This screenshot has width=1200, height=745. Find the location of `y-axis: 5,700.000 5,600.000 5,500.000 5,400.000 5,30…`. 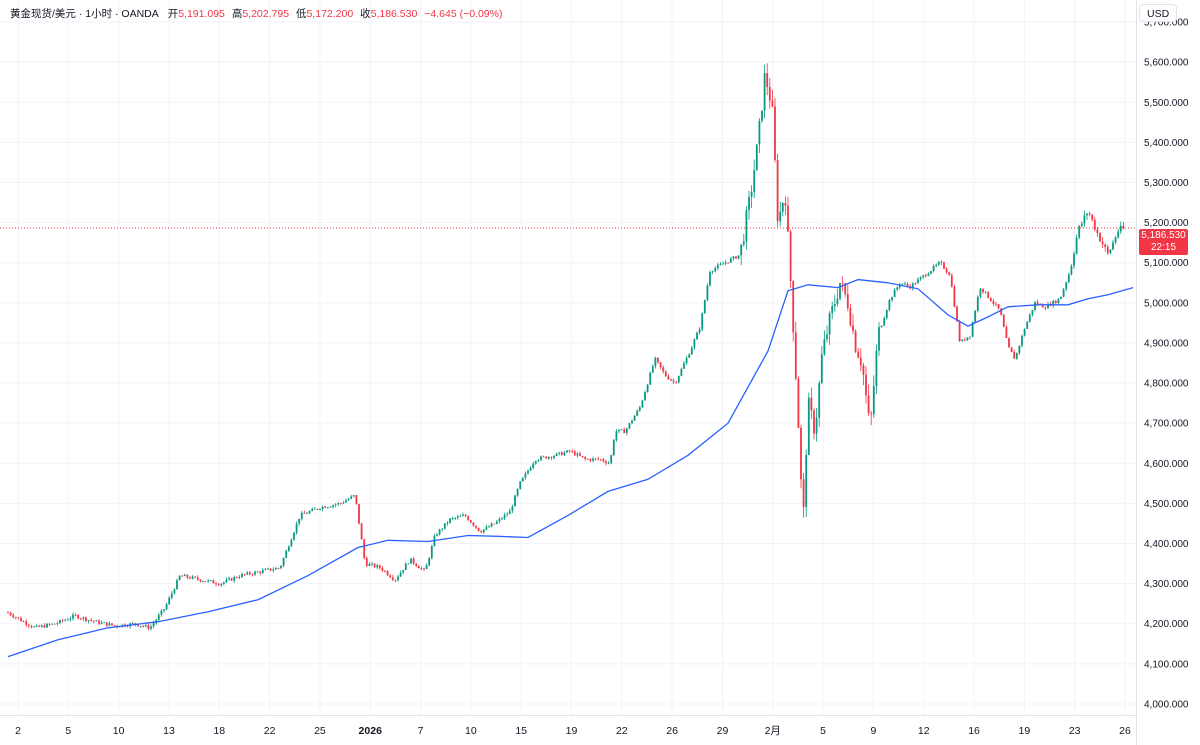

y-axis: 5,700.000 5,600.000 5,500.000 5,400.000 5,30… is located at coordinates (1166, 364).